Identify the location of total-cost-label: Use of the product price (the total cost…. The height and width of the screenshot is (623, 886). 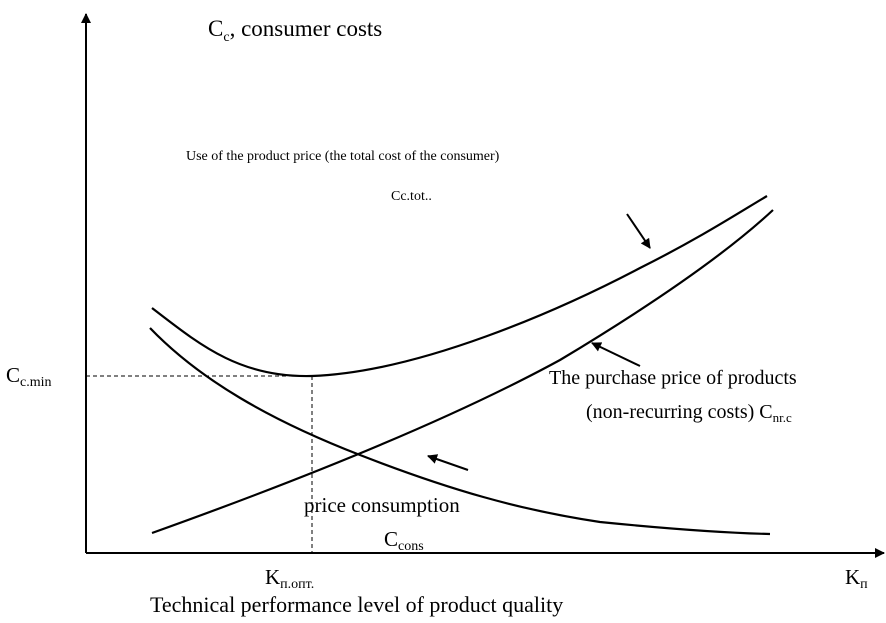
(343, 156).